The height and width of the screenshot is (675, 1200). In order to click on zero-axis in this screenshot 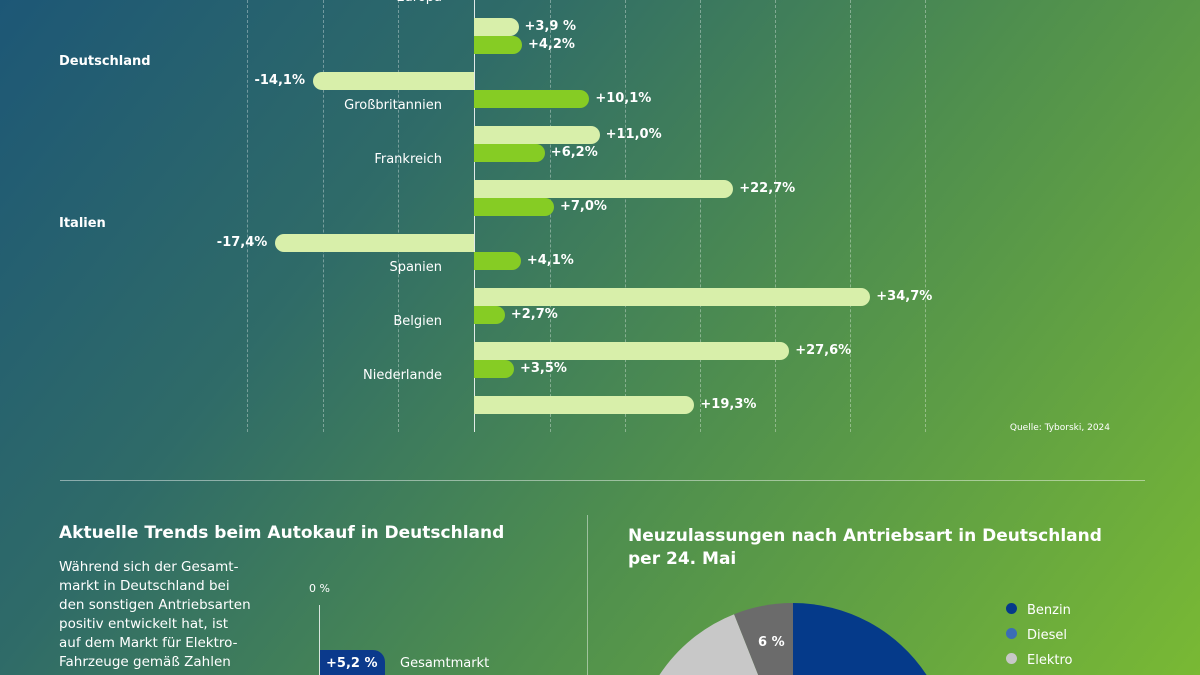, I will do `click(474, 216)`.